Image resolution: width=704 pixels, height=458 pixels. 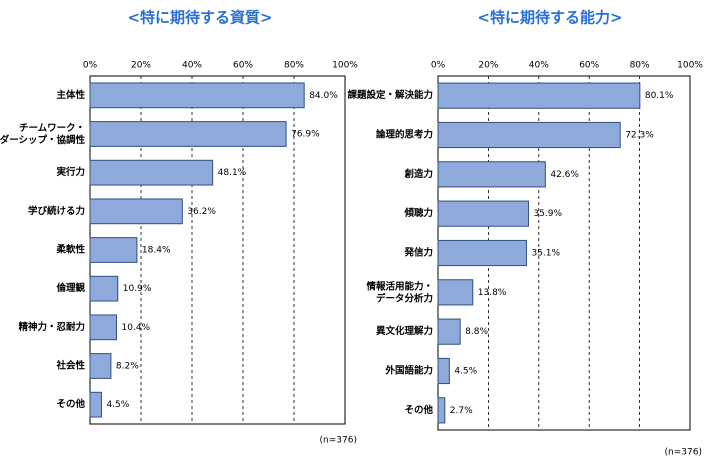 I want to click on category-label: 異文化理解力, so click(x=404, y=331).